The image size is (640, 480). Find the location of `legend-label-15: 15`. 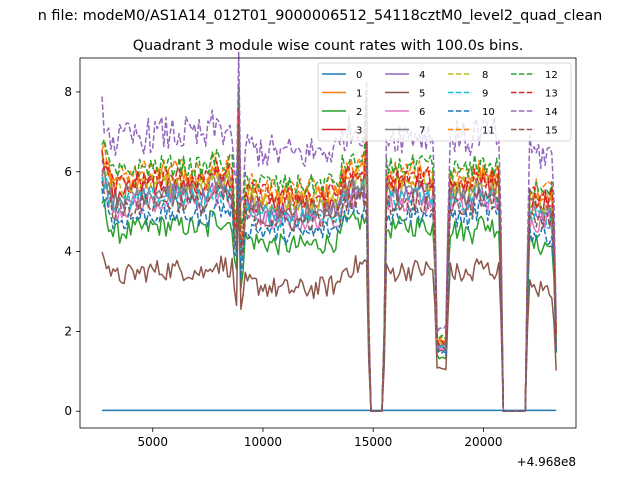

legend-label-15: 15 is located at coordinates (551, 131).